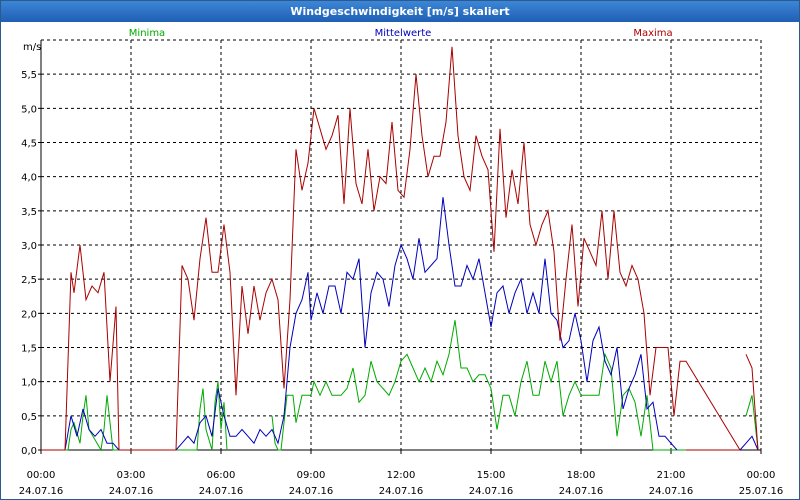 The image size is (800, 500). Describe the element at coordinates (29, 109) in the screenshot. I see `y-tick-label: 5,0` at that location.